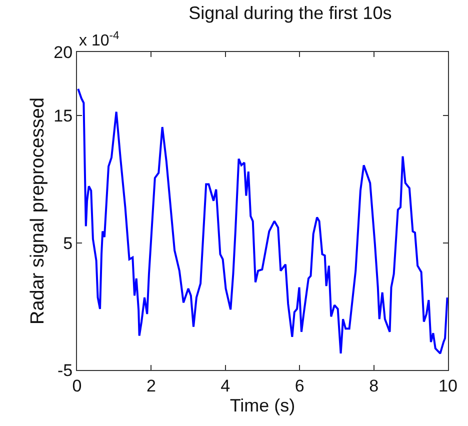 The height and width of the screenshot is (426, 468). What do you see at coordinates (448, 386) in the screenshot?
I see `x-tick-label: 10` at bounding box center [448, 386].